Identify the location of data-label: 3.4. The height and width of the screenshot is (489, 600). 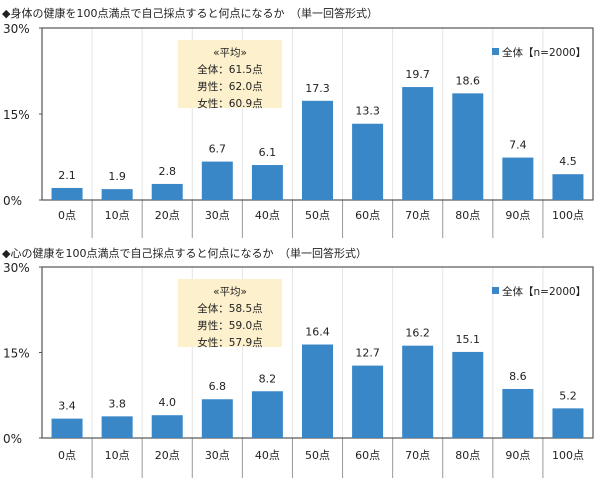
(67, 406).